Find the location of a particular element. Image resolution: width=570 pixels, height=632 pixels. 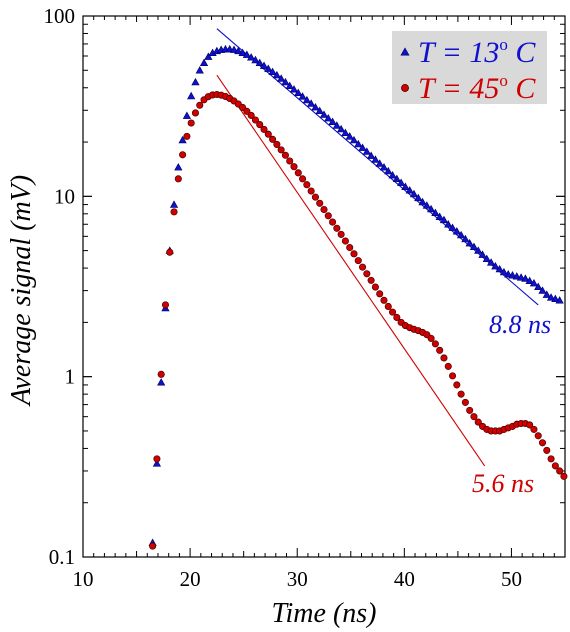

x-tick-label: 50 is located at coordinates (511, 579).